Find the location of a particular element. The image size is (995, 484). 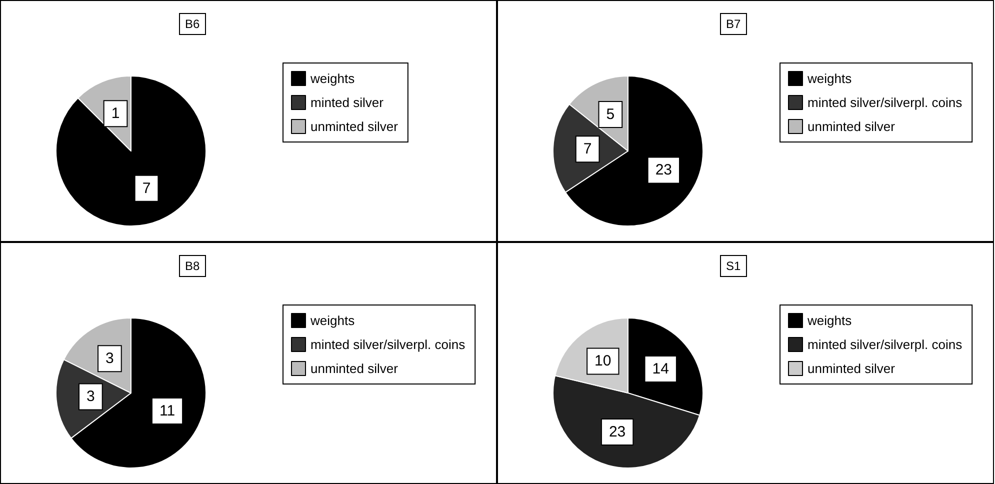

chart-title: B6 is located at coordinates (192, 24).